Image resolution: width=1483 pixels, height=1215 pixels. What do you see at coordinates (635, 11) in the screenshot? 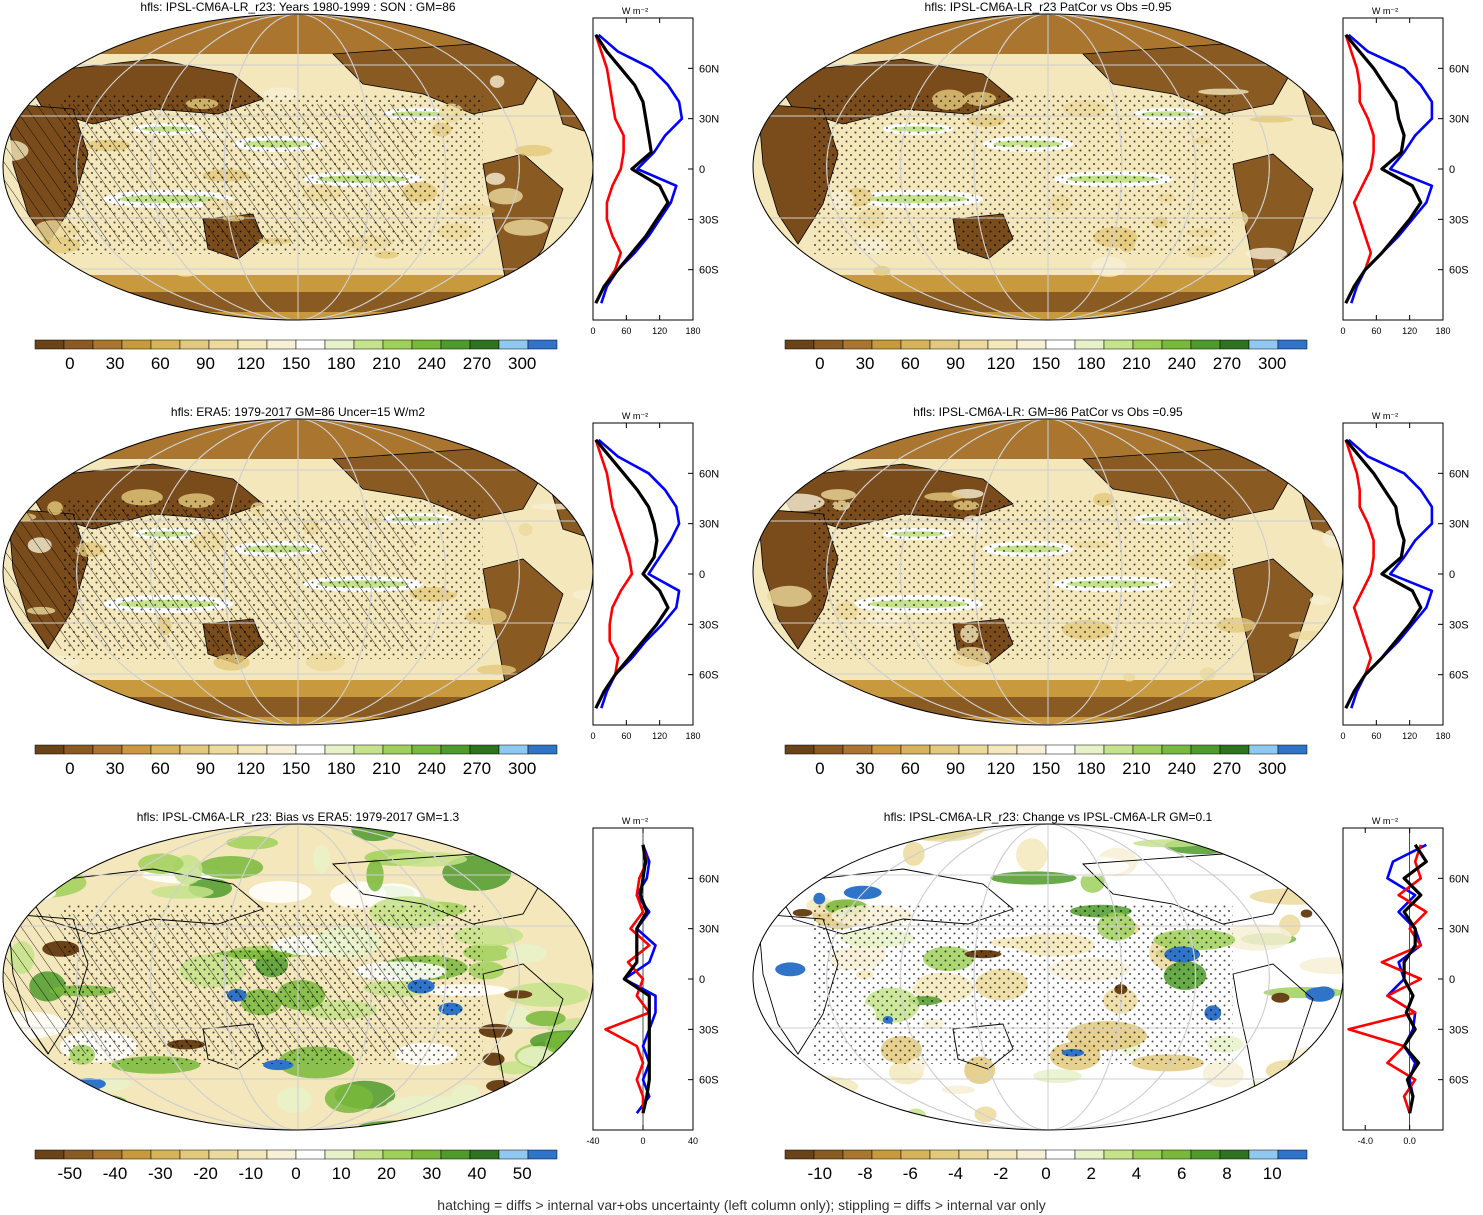
I see `zonal-unit: W m⁻²` at bounding box center [635, 11].